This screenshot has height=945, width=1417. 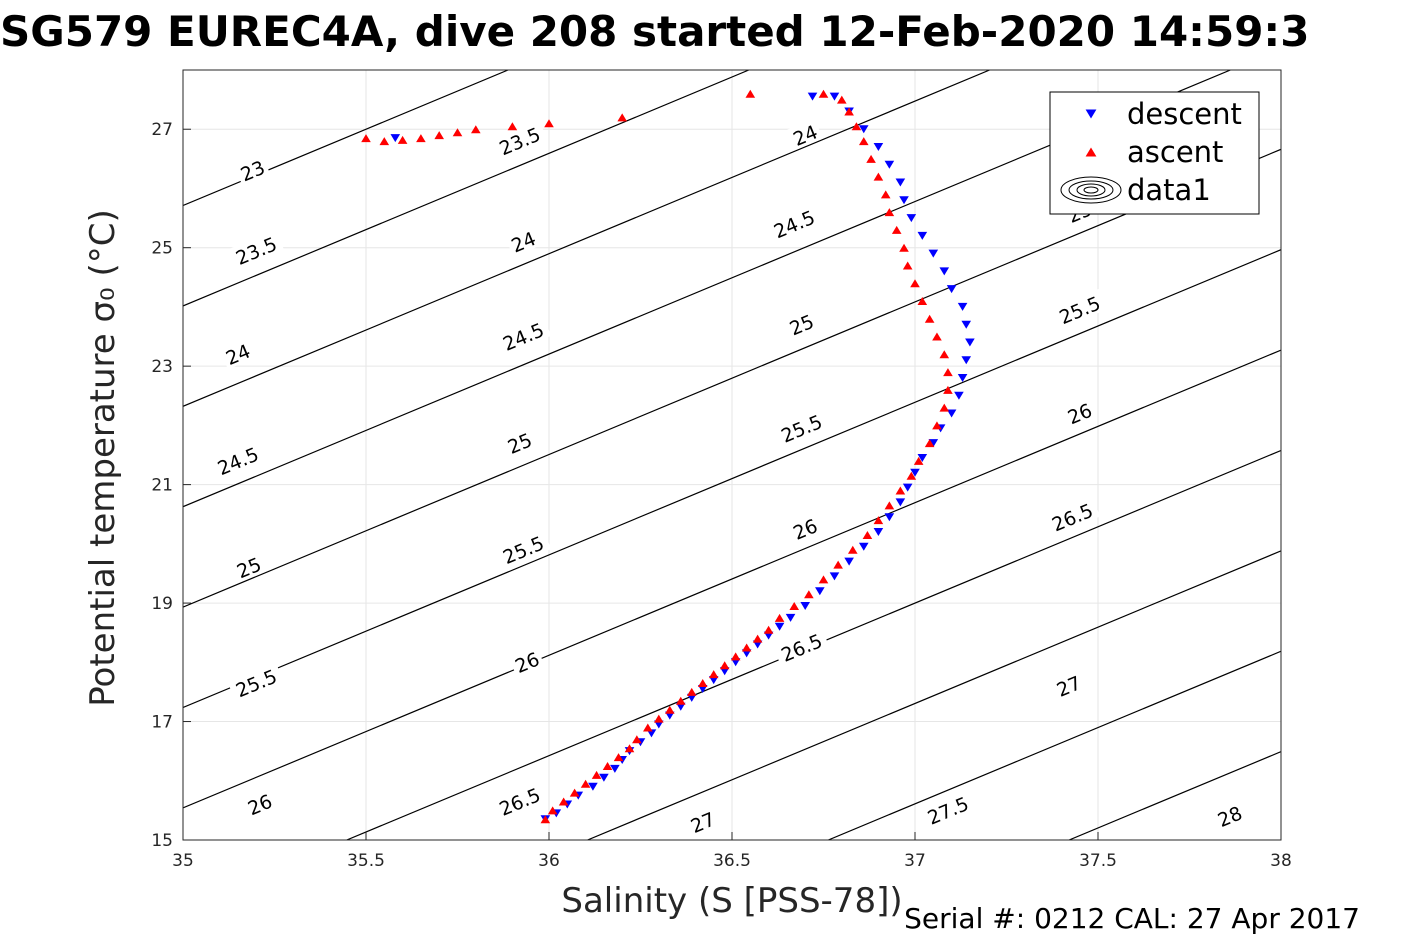 I want to click on serial-cal-footer: Serial #: 0212 CAL: 27 Apr 2017, so click(x=1132, y=918).